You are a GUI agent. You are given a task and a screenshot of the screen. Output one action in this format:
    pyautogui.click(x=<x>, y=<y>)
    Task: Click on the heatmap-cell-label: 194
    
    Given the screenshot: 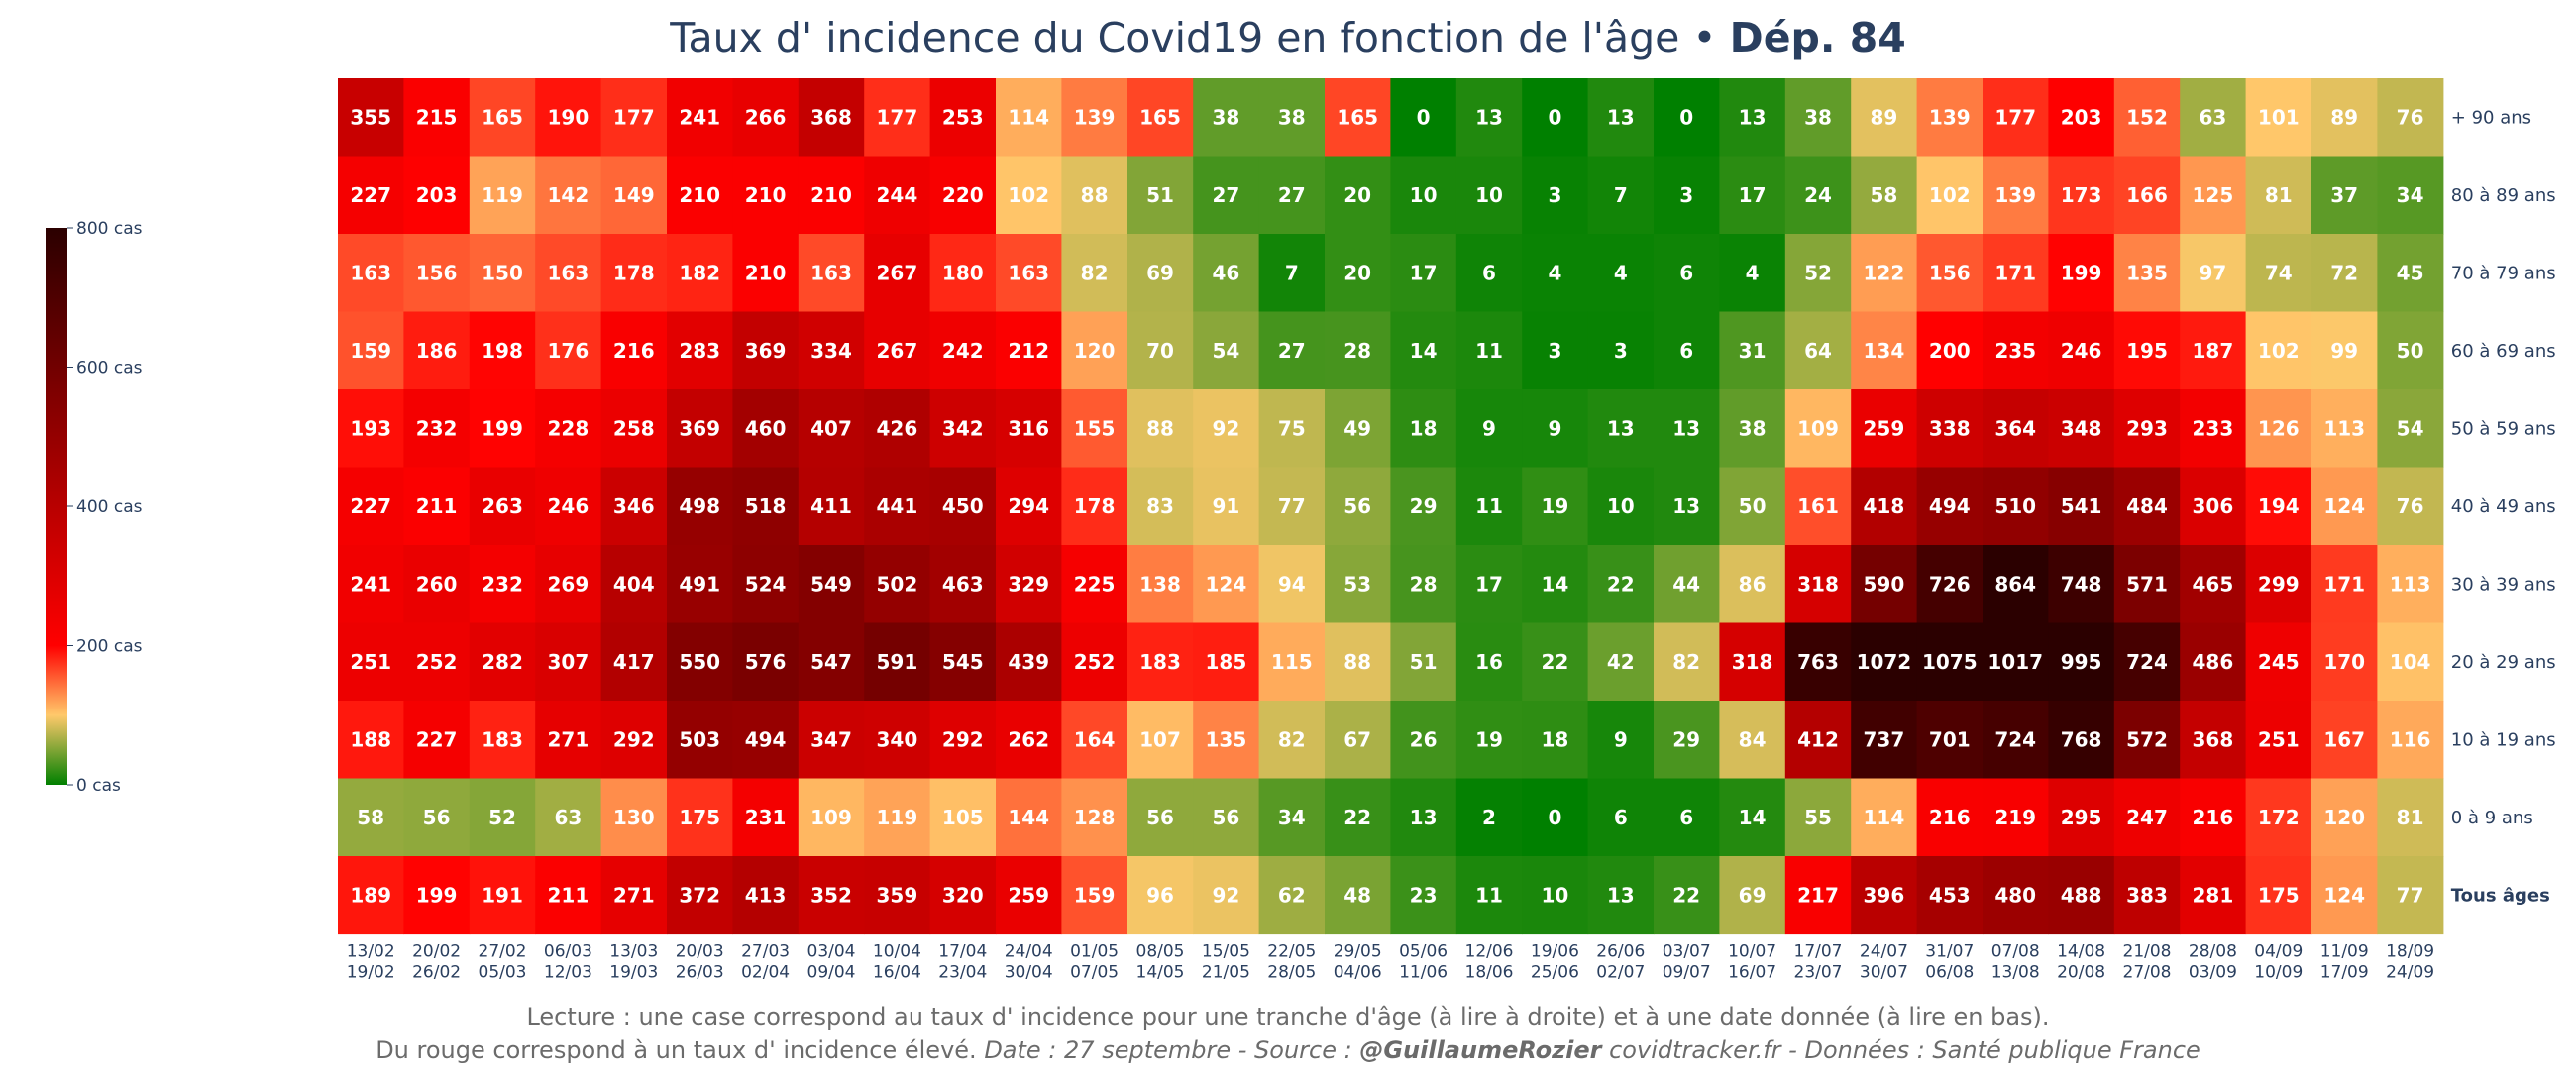 What is the action you would take?
    pyautogui.click(x=2279, y=506)
    